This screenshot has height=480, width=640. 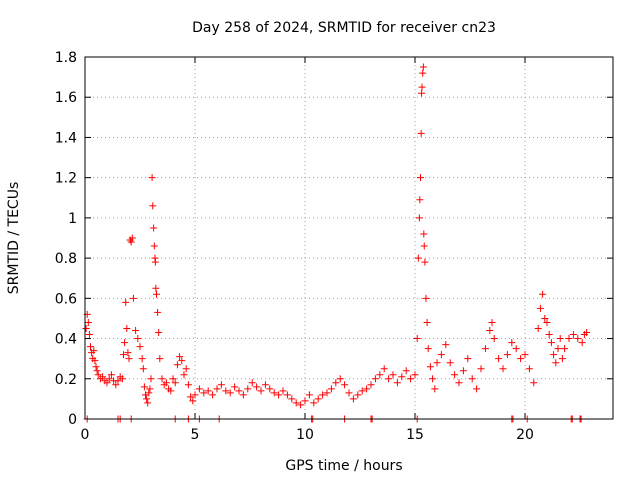 What do you see at coordinates (66, 299) in the screenshot?
I see `y-tick-label: 0.6` at bounding box center [66, 299].